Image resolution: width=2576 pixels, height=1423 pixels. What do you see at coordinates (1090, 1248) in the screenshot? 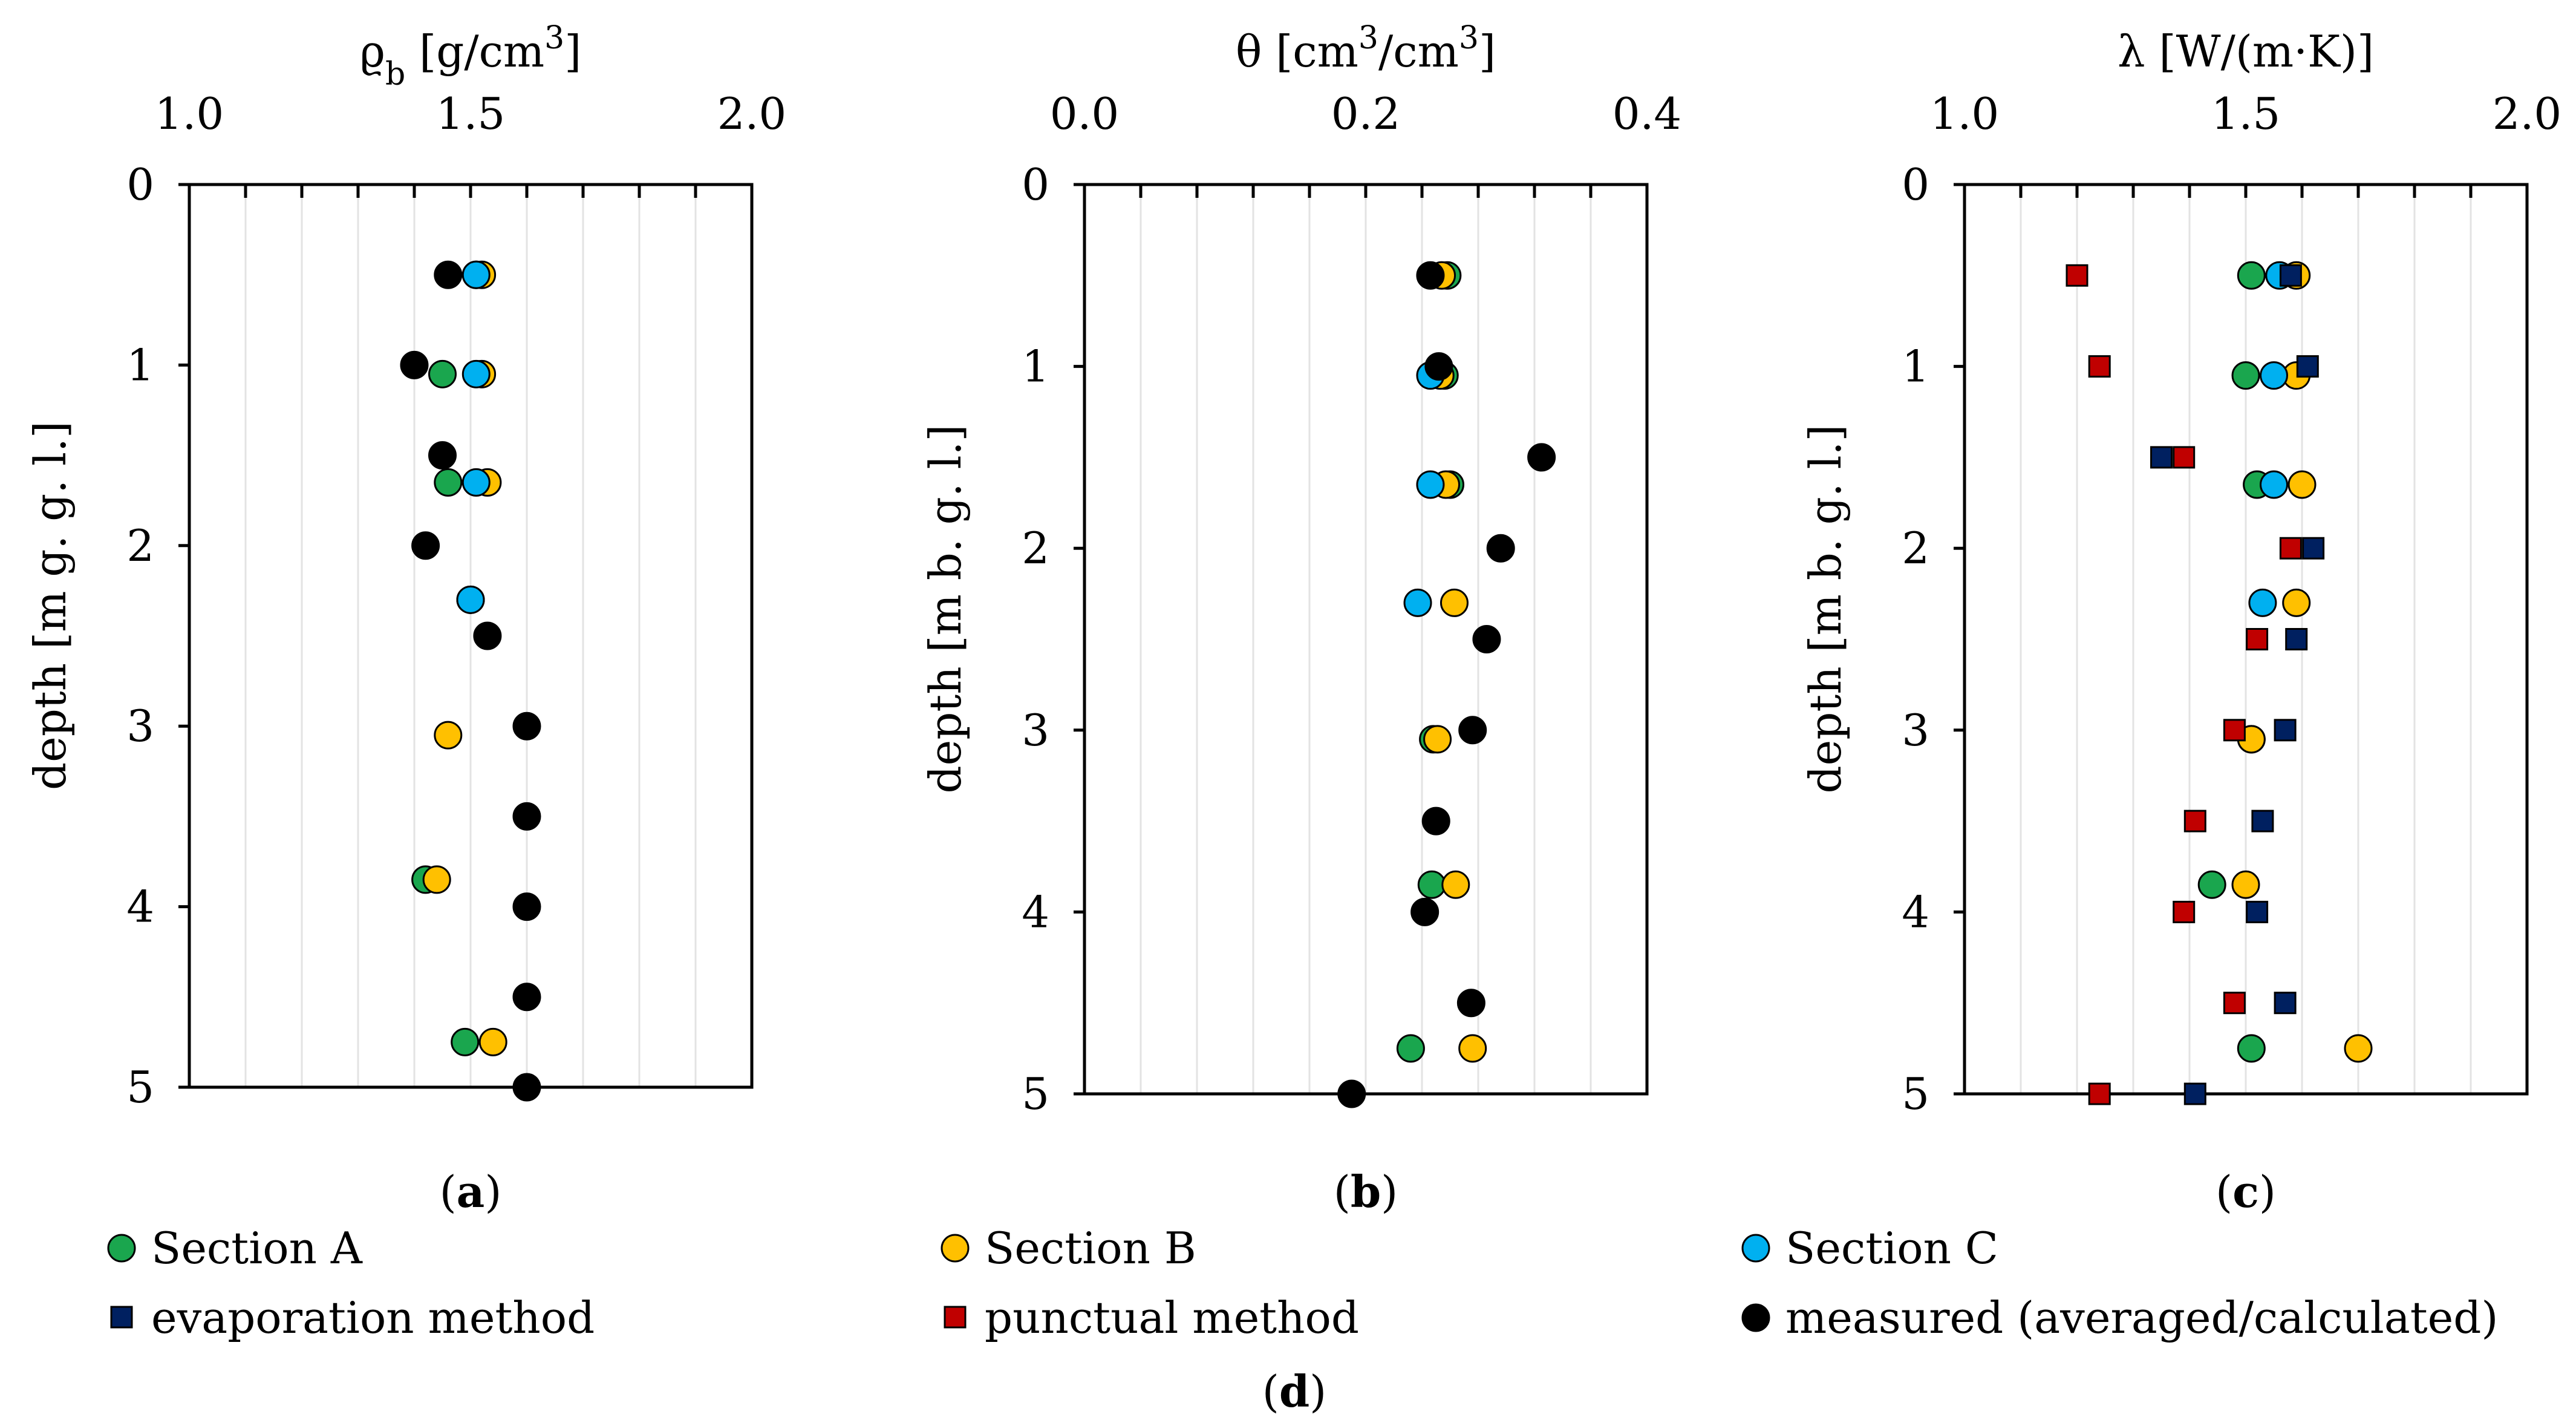
I see `legend-label: Section B` at bounding box center [1090, 1248].